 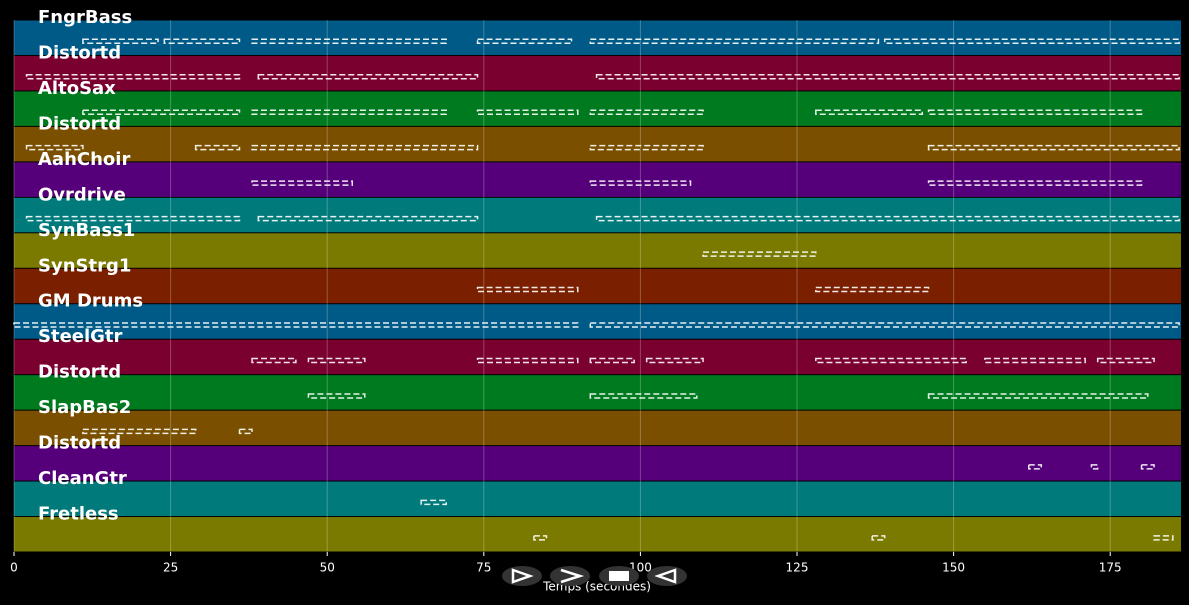 I want to click on track-name: SynStrg1, so click(x=84, y=265).